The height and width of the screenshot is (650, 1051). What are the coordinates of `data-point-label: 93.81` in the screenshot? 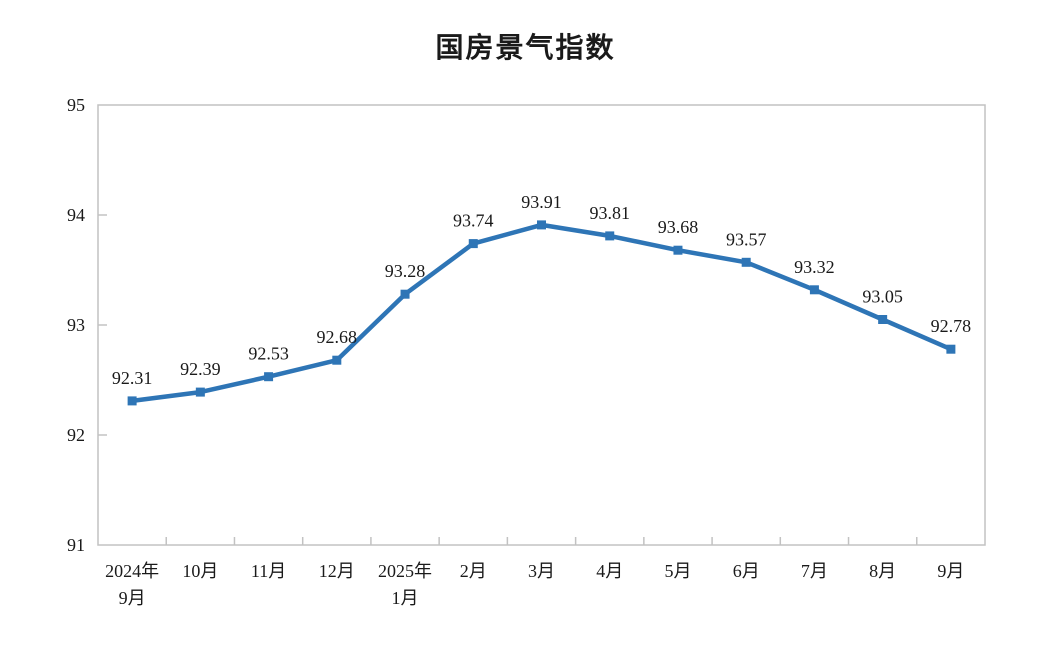 It's located at (609, 213).